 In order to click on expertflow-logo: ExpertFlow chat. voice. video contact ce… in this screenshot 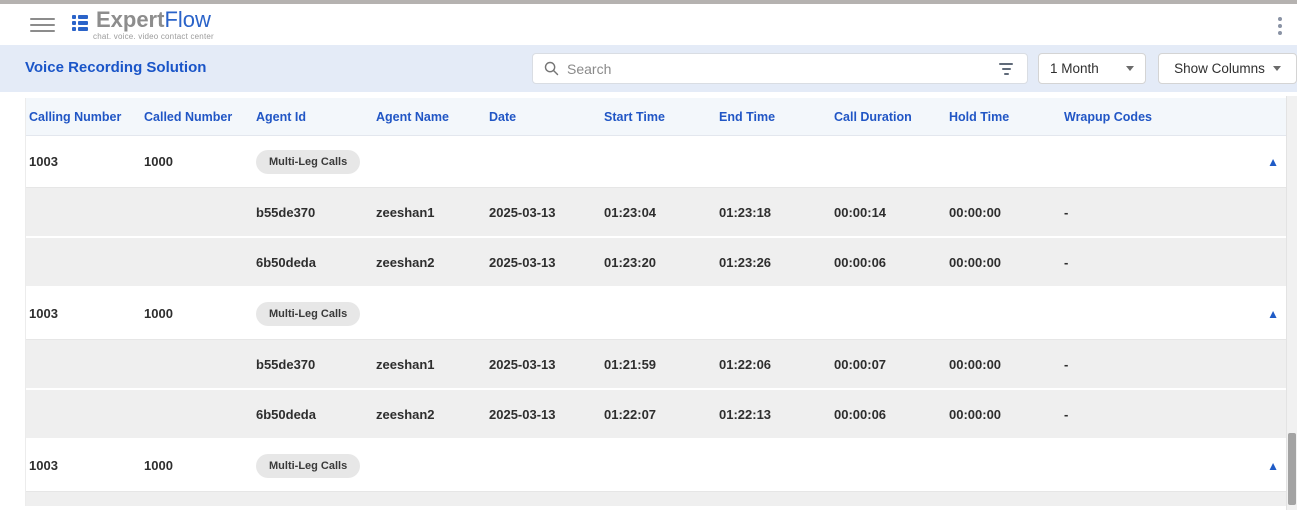, I will do `click(143, 24)`.